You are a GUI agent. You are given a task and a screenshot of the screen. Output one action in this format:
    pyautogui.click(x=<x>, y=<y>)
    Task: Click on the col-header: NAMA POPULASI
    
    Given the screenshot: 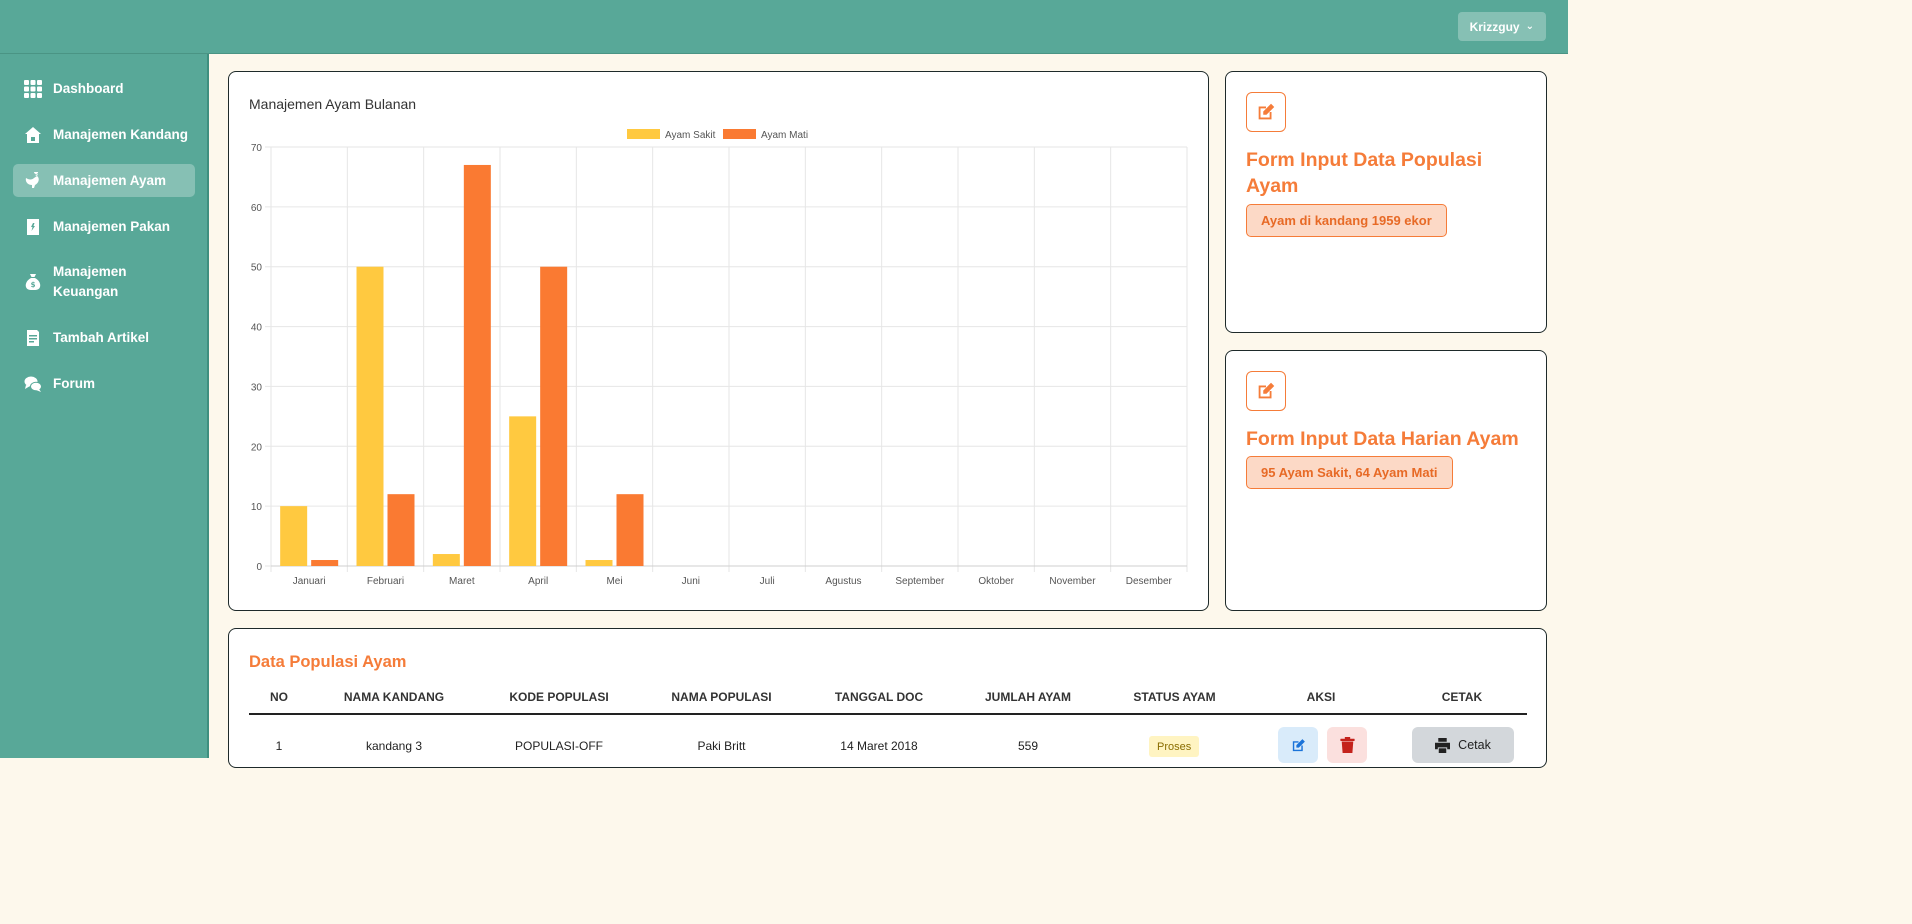 What is the action you would take?
    pyautogui.click(x=721, y=697)
    